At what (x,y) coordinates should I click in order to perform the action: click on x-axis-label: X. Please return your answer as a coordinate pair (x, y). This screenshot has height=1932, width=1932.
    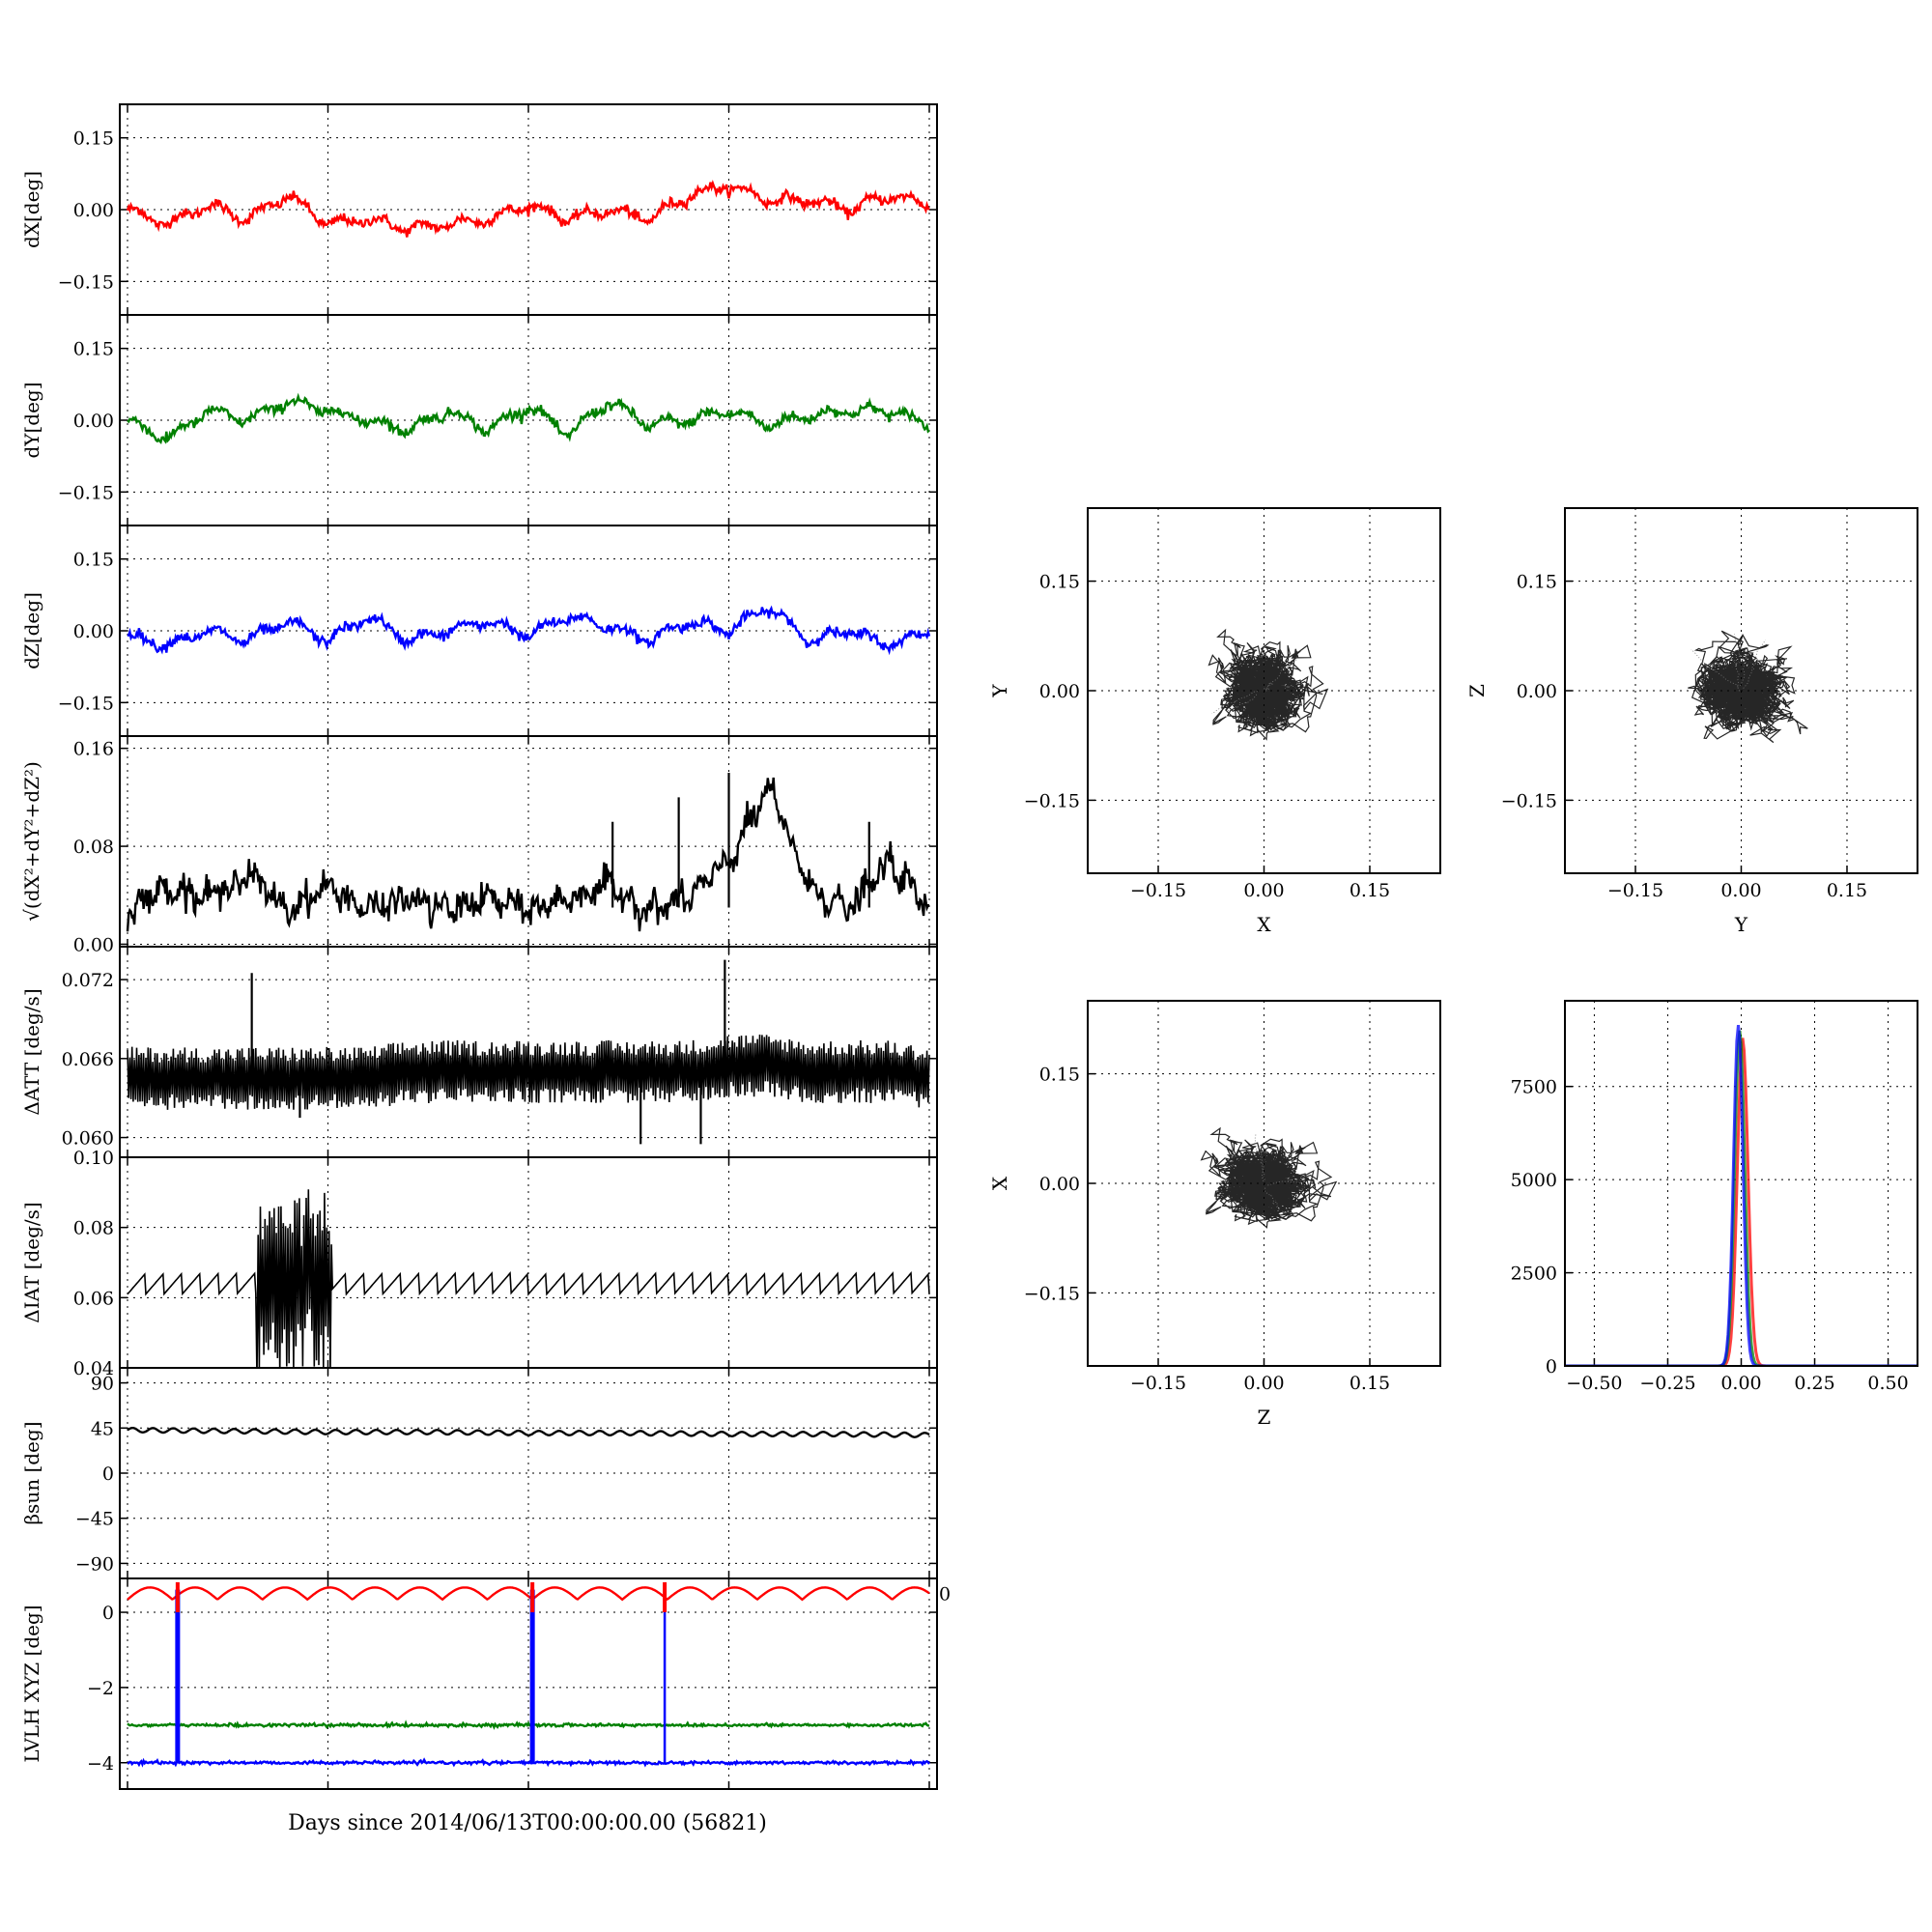
    Looking at the image, I should click on (1264, 924).